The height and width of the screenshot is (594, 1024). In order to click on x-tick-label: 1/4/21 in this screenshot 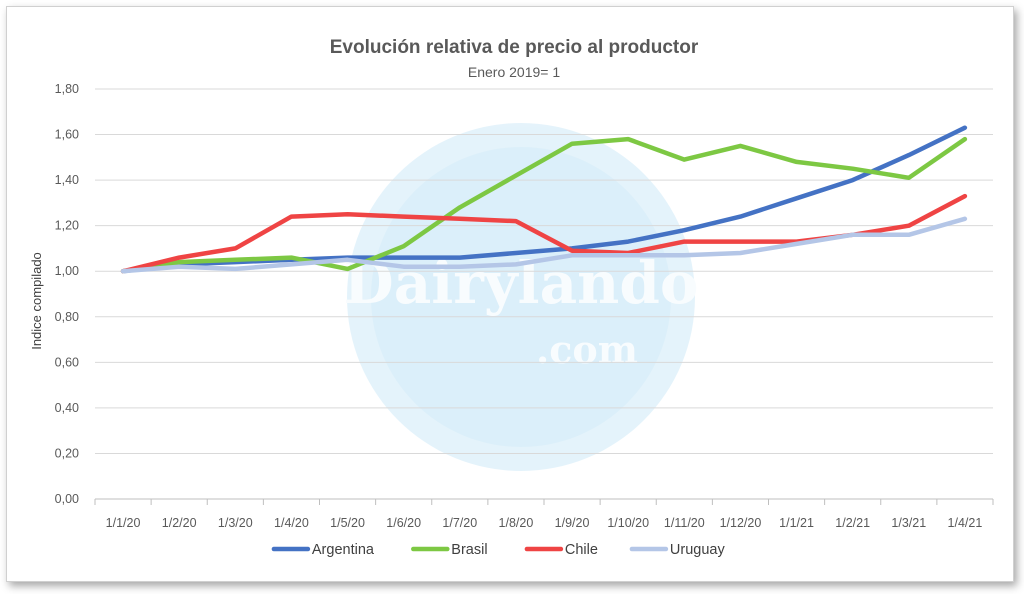, I will do `click(965, 523)`.